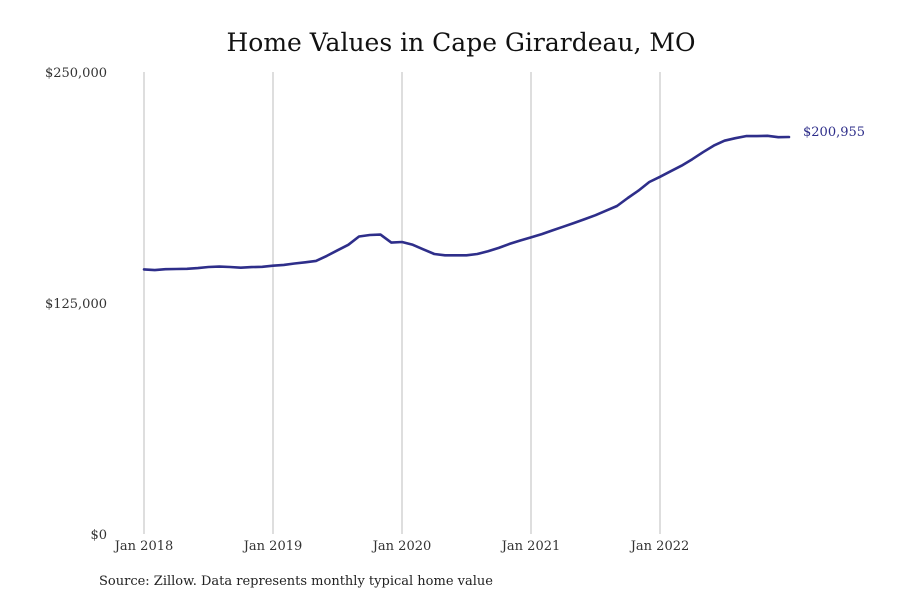 The height and width of the screenshot is (600, 900). What do you see at coordinates (272, 546) in the screenshot?
I see `x-tick-label: Jan 2019` at bounding box center [272, 546].